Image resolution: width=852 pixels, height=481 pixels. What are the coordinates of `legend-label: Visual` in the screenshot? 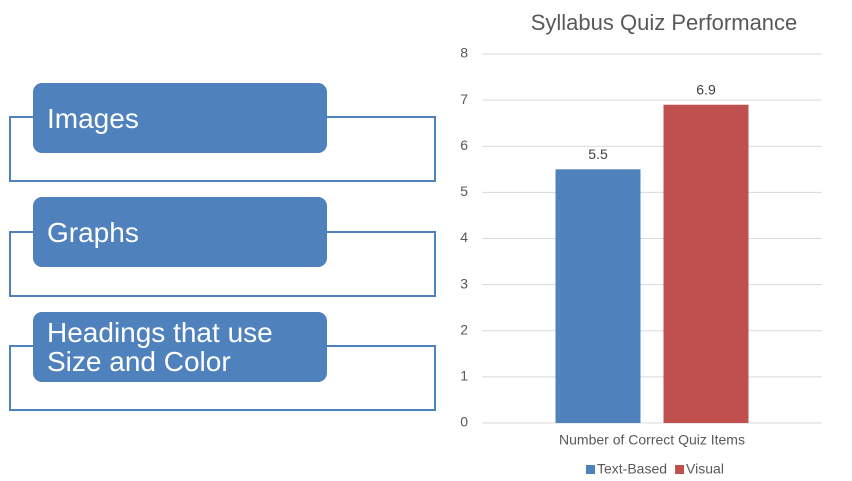 It's located at (705, 469).